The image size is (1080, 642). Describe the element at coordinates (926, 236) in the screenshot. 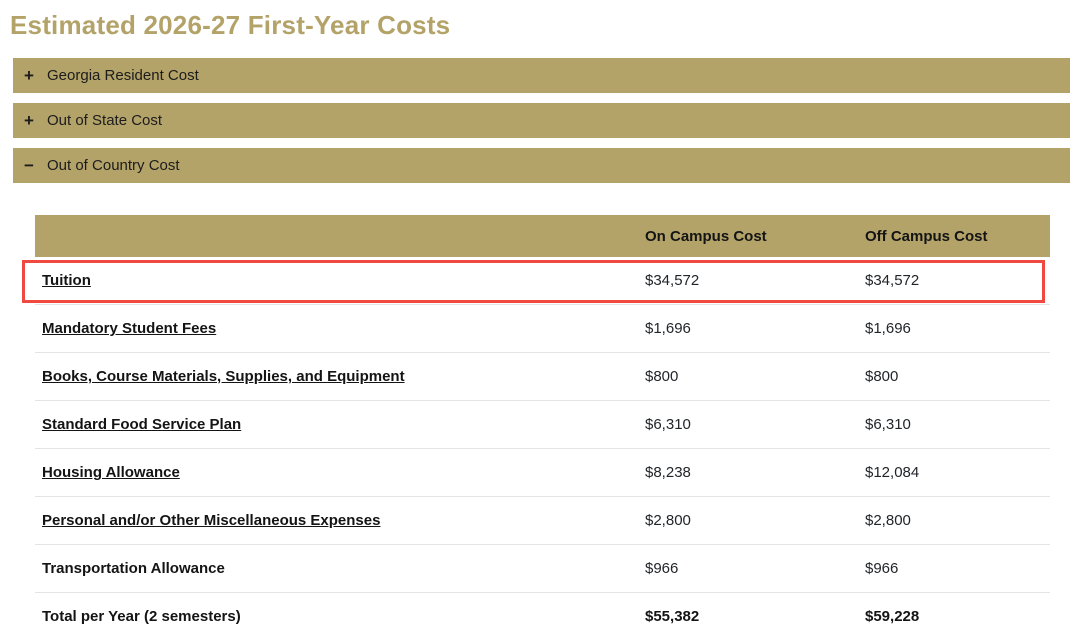

I see `col-header-off-campus: Off Campus Cost` at that location.